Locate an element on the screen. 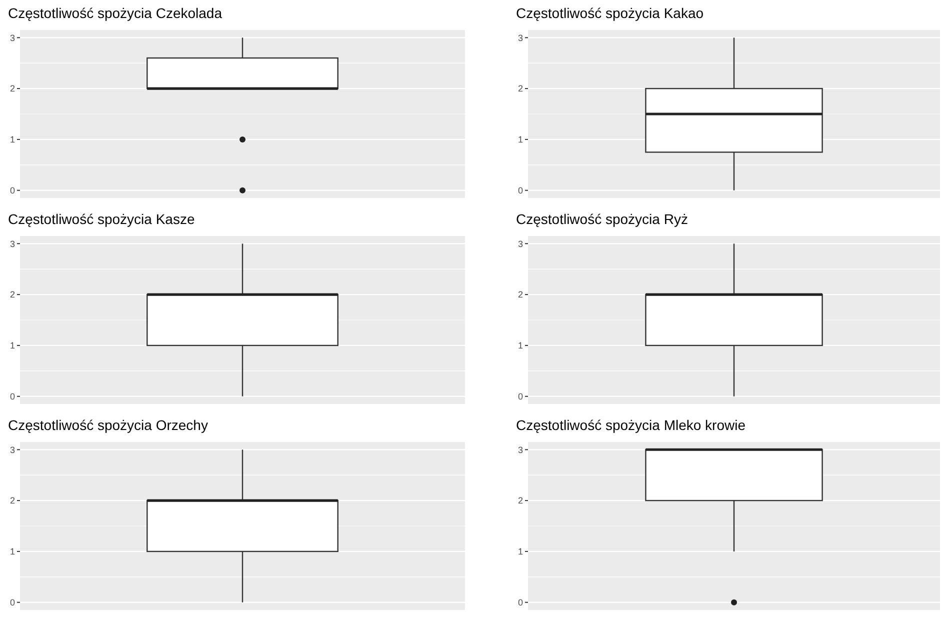 This screenshot has width=947, height=626. chart-title: Częstotliwość spożycia Mleko krowie is located at coordinates (631, 425).